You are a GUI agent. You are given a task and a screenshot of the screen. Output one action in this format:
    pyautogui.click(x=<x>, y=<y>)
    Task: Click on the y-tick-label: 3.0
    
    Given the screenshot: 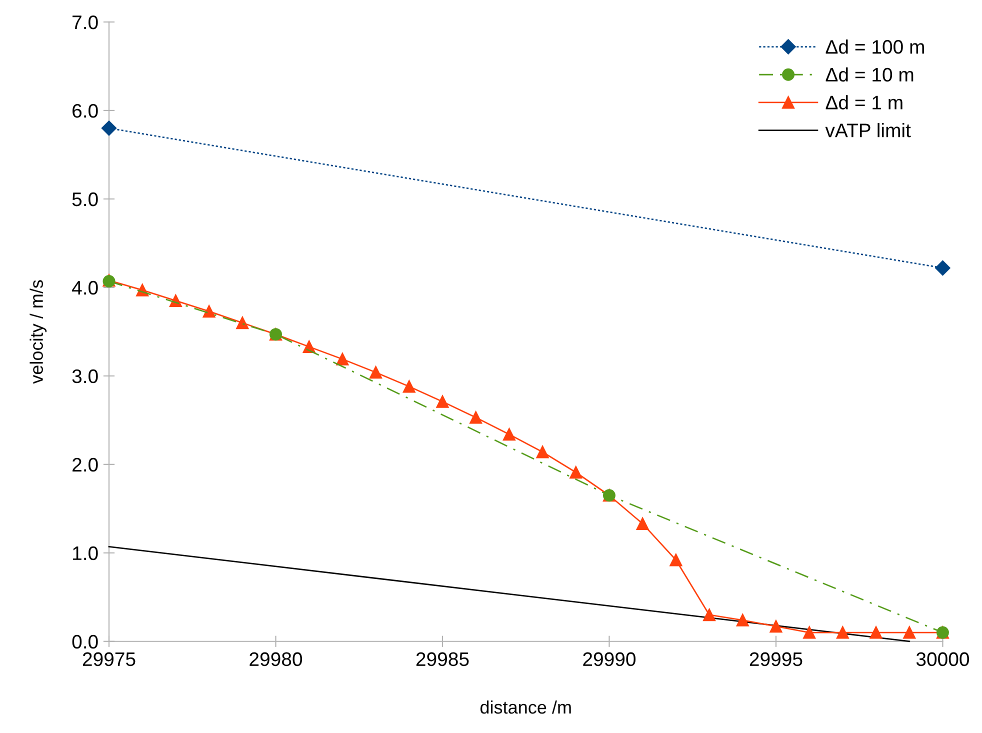 What is the action you would take?
    pyautogui.click(x=85, y=376)
    